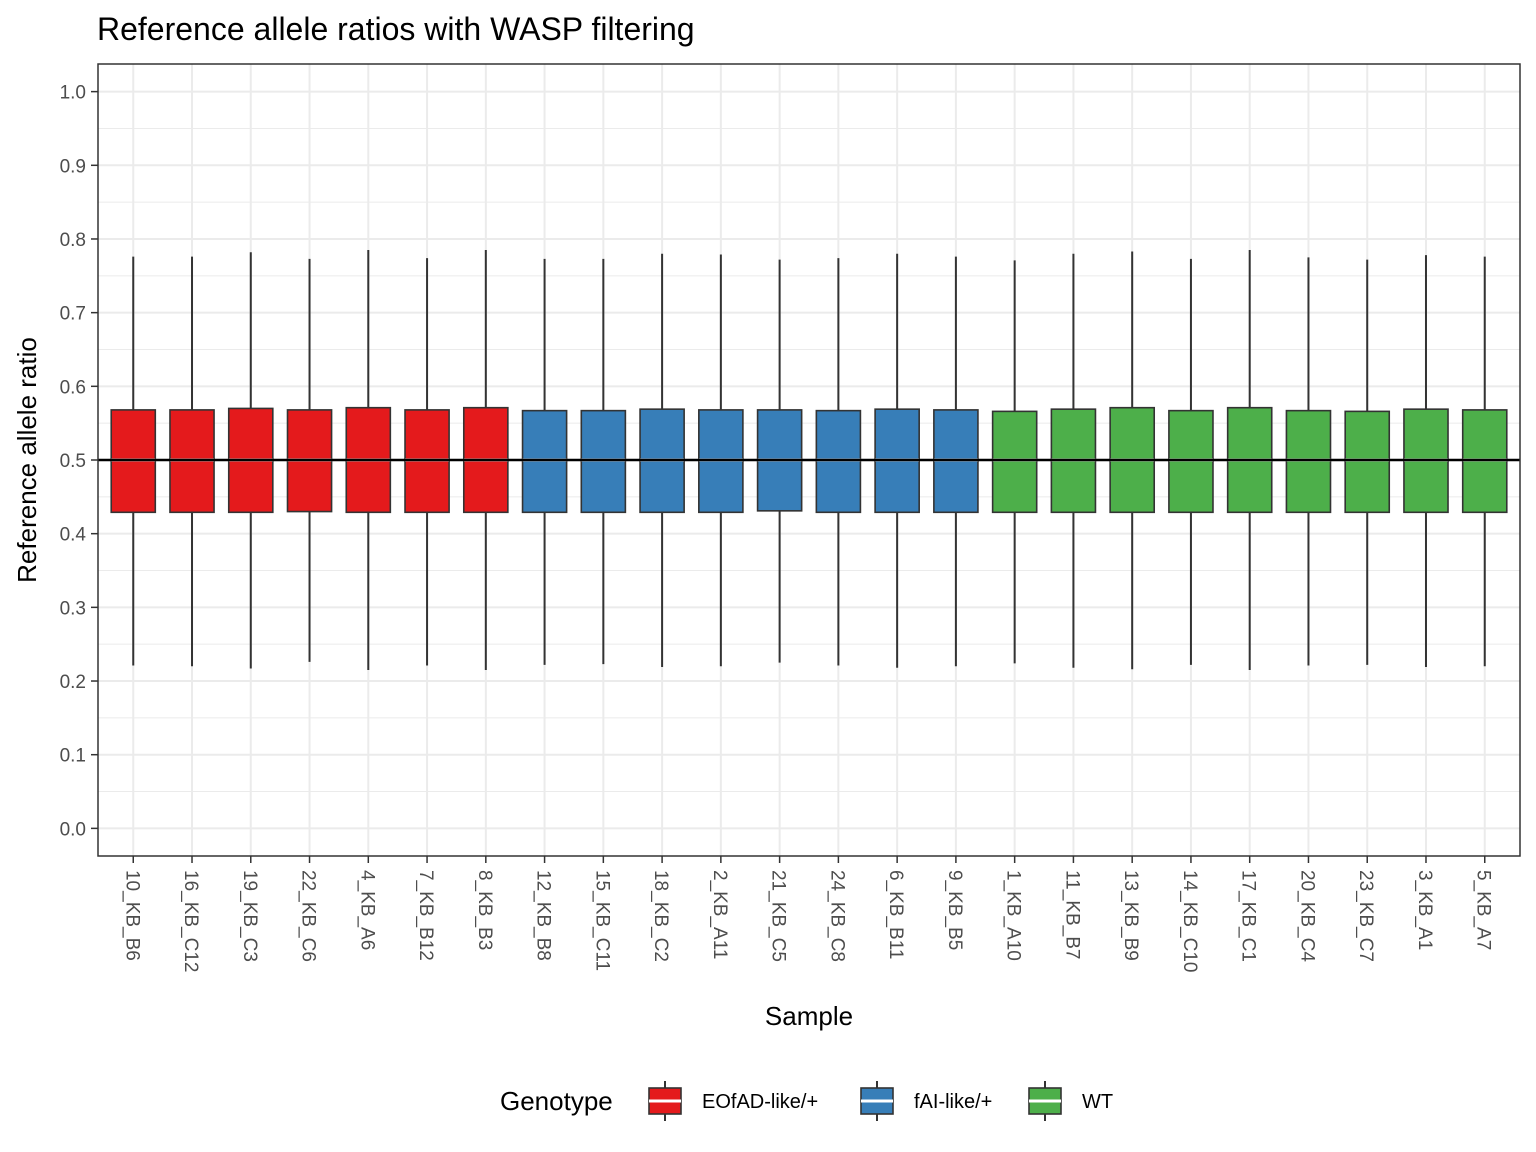 The width and height of the screenshot is (1536, 1152). Describe the element at coordinates (1130, 915) in the screenshot. I see `x-tick-label: 13_KB_B9` at that location.